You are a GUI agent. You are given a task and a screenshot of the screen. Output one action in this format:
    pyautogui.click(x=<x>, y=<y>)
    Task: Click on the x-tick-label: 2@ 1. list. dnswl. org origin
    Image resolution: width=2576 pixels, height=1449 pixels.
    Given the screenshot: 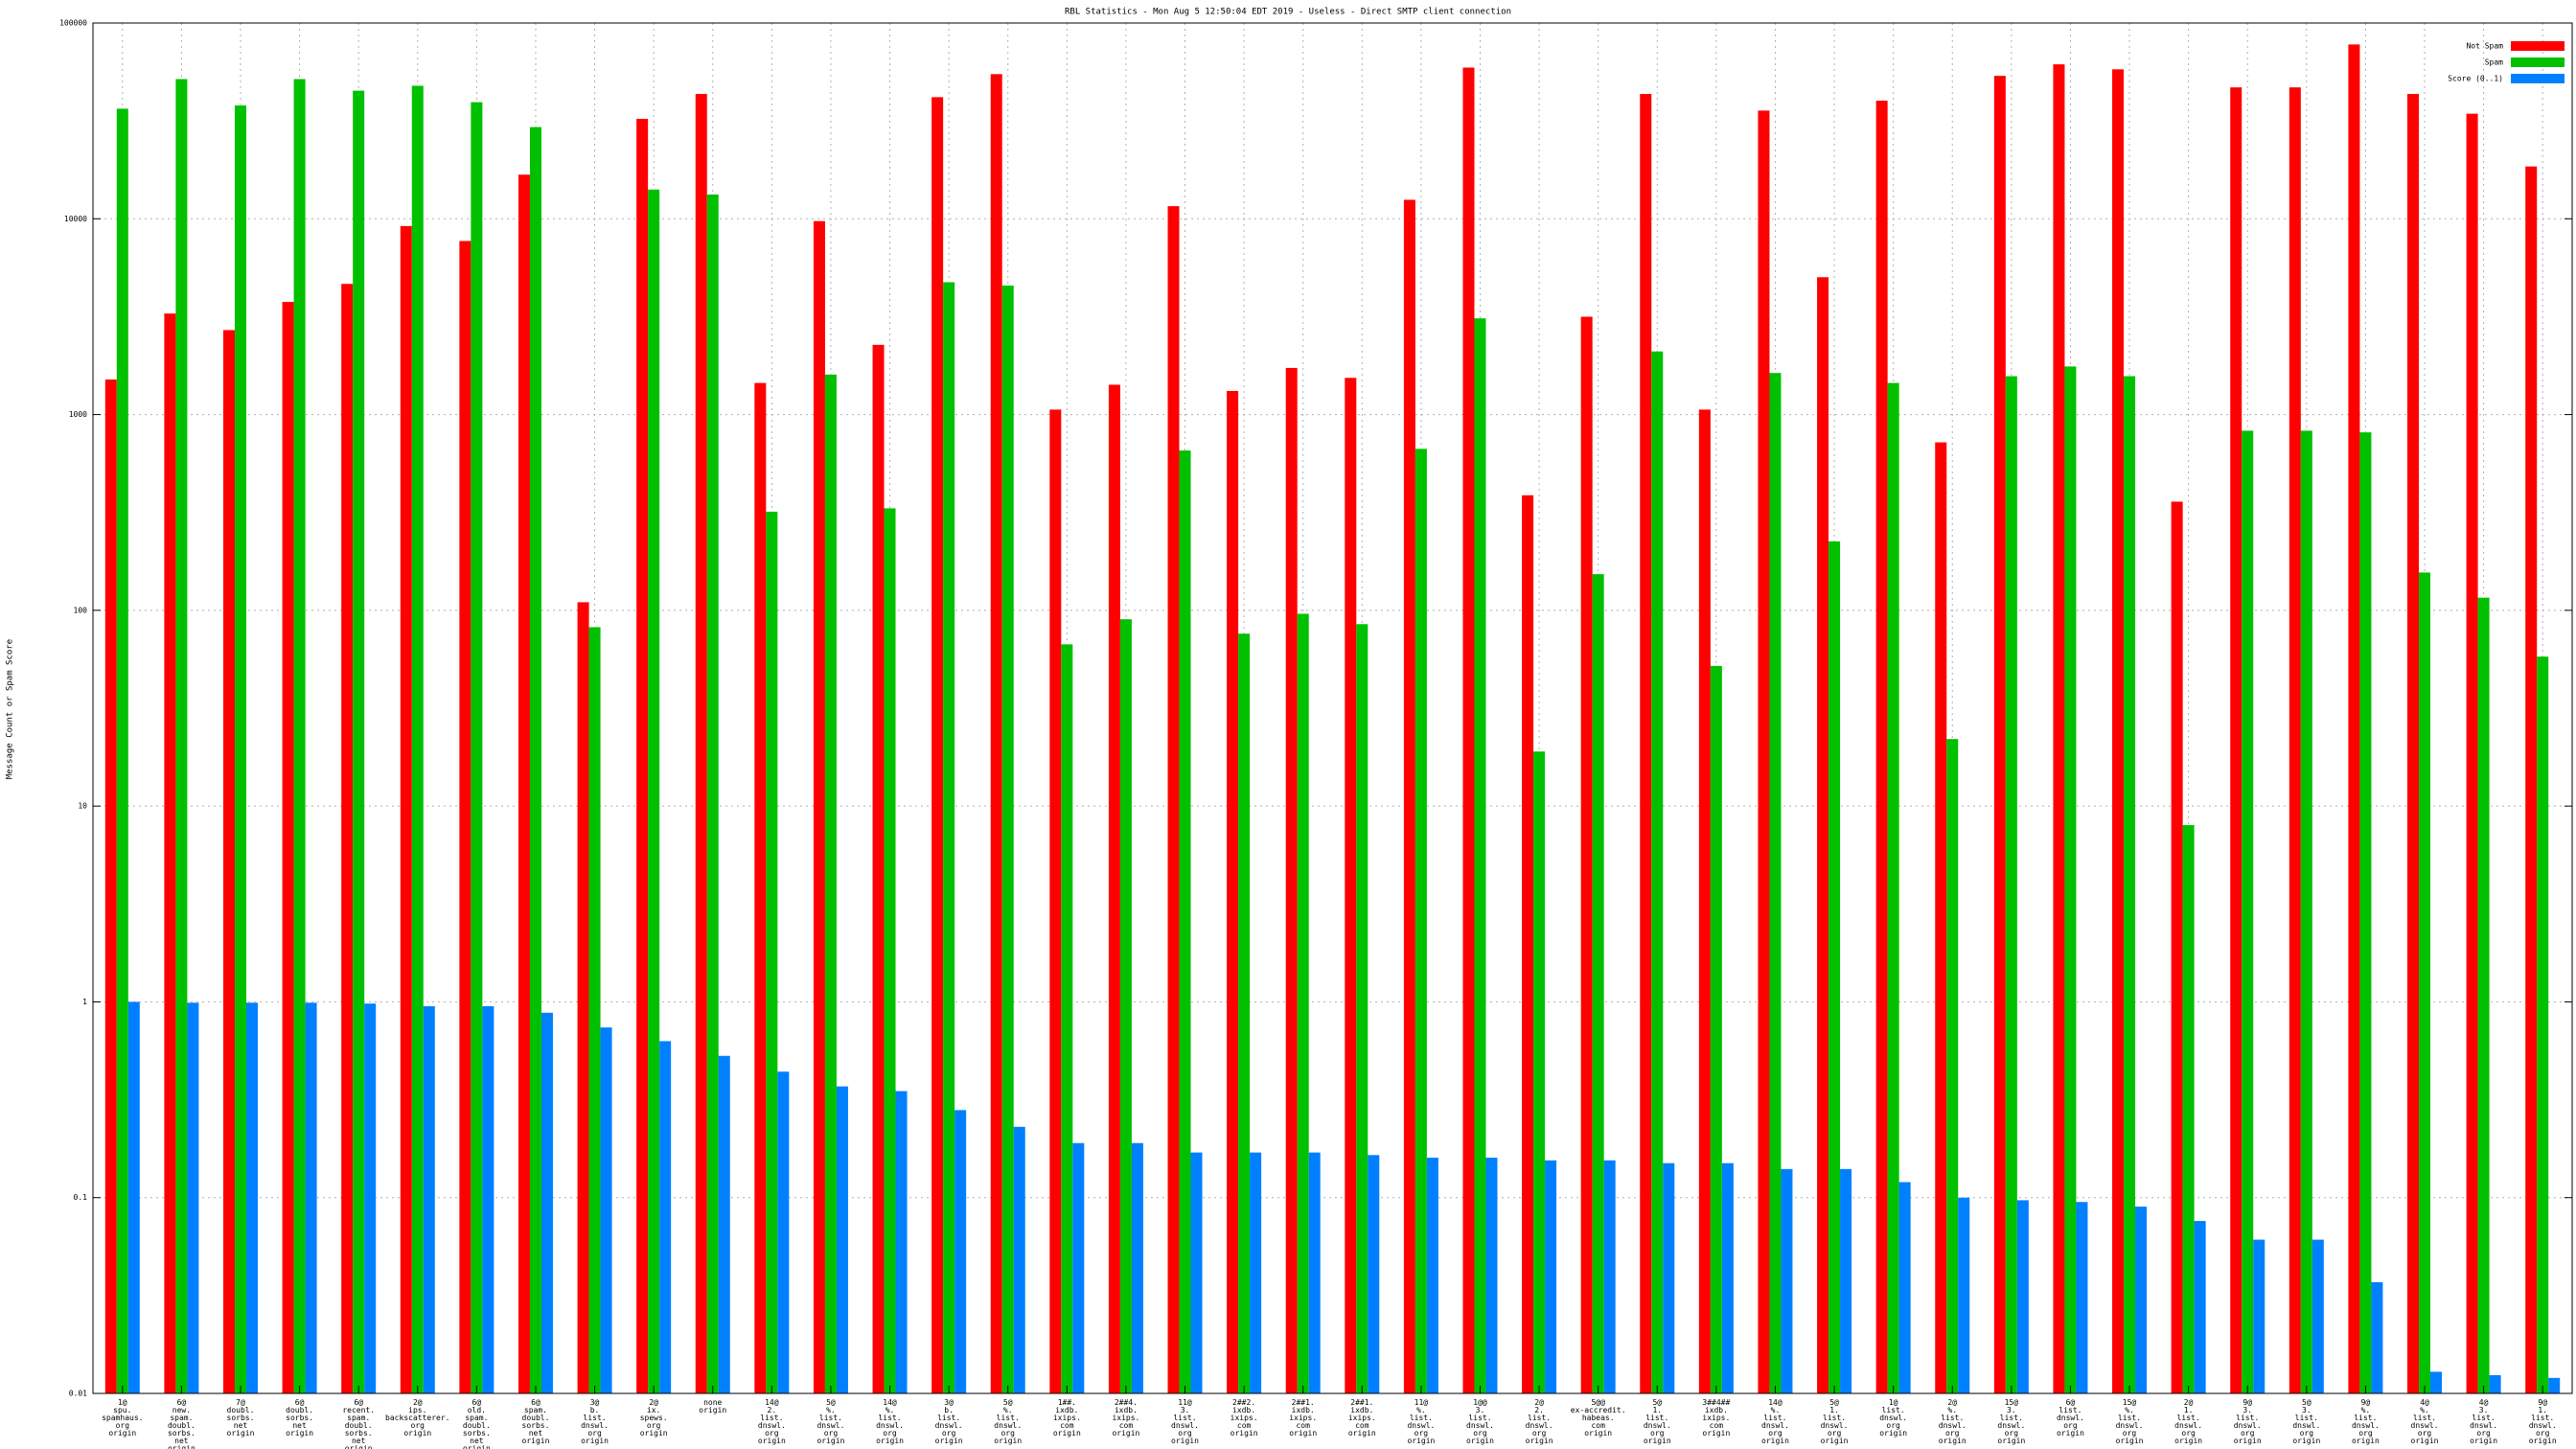 What is the action you would take?
    pyautogui.click(x=2188, y=1421)
    